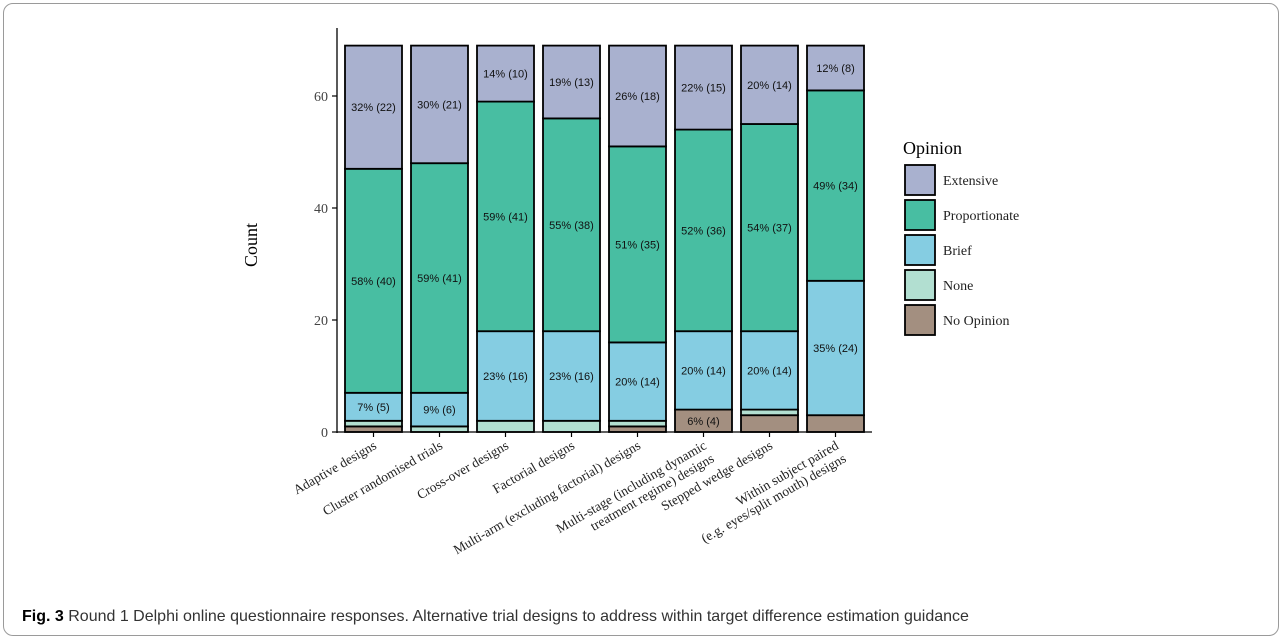 Image resolution: width=1284 pixels, height=641 pixels. I want to click on legend-swatch-extensive, so click(920, 180).